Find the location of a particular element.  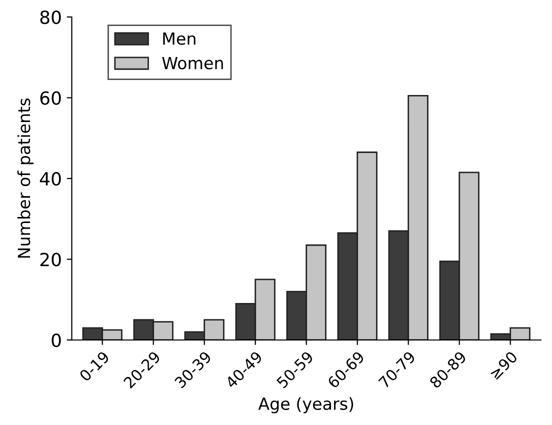

x-axis-title: Age (years) is located at coordinates (306, 405).